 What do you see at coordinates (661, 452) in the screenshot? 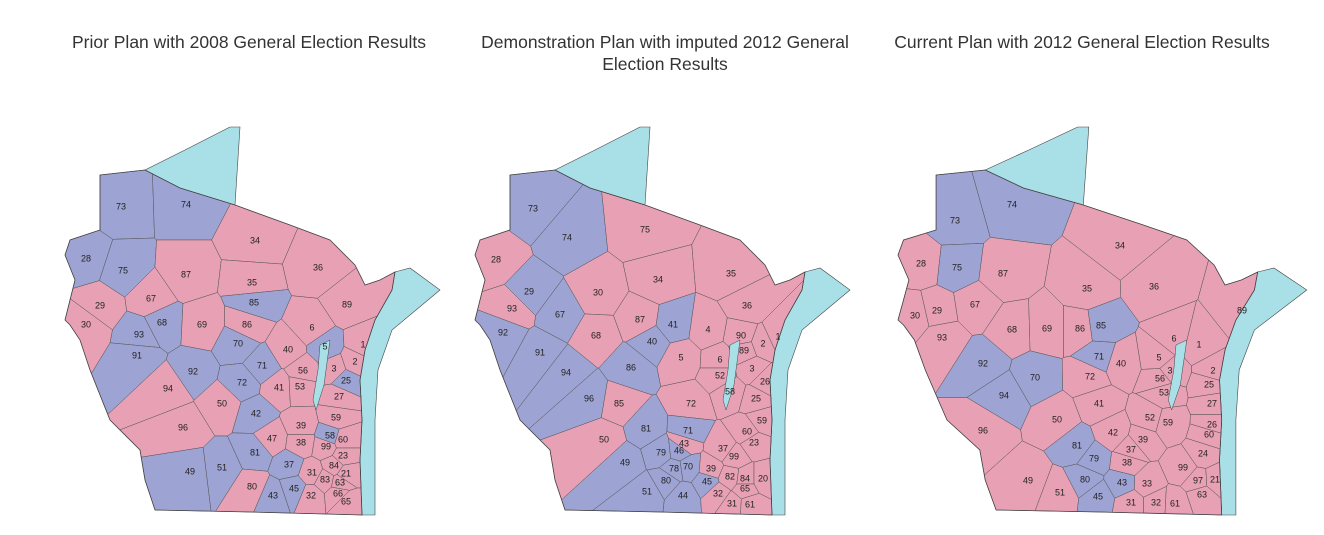
I see `district-label: 79` at bounding box center [661, 452].